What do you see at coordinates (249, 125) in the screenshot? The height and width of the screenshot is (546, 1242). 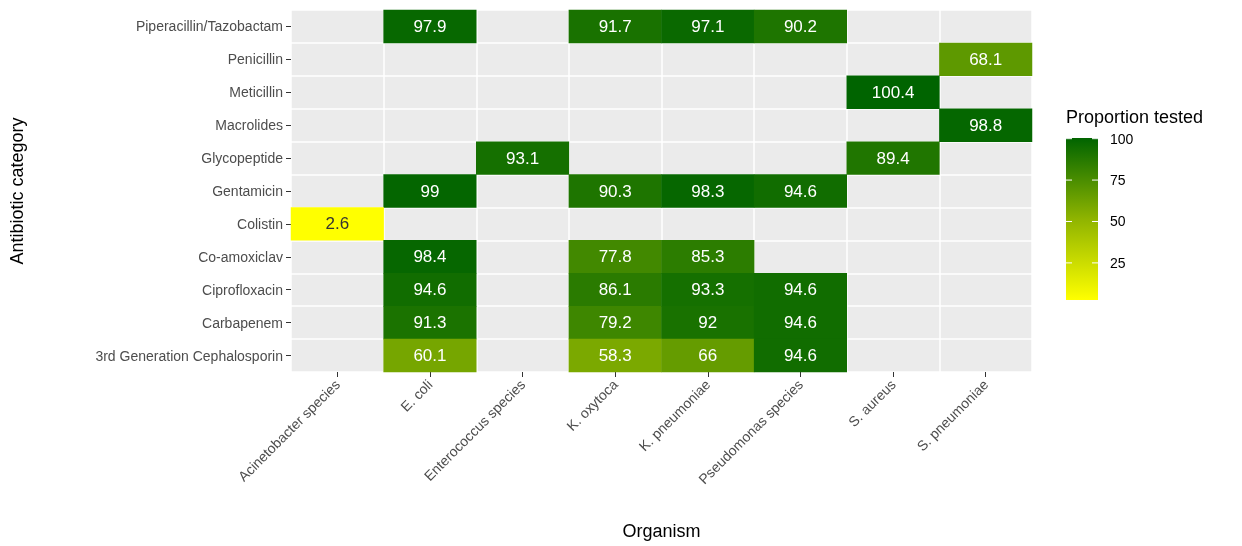 I see `y-tick-label: Macrolides` at bounding box center [249, 125].